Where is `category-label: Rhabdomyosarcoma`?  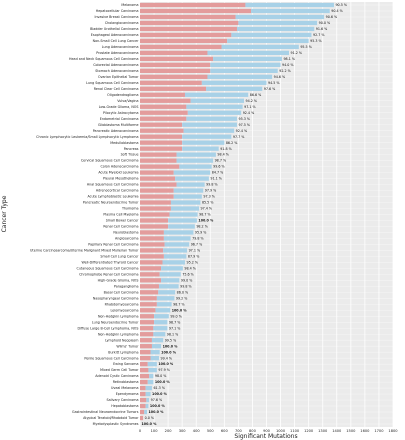 category-label: Rhabdomyosarcoma is located at coordinates (122, 304).